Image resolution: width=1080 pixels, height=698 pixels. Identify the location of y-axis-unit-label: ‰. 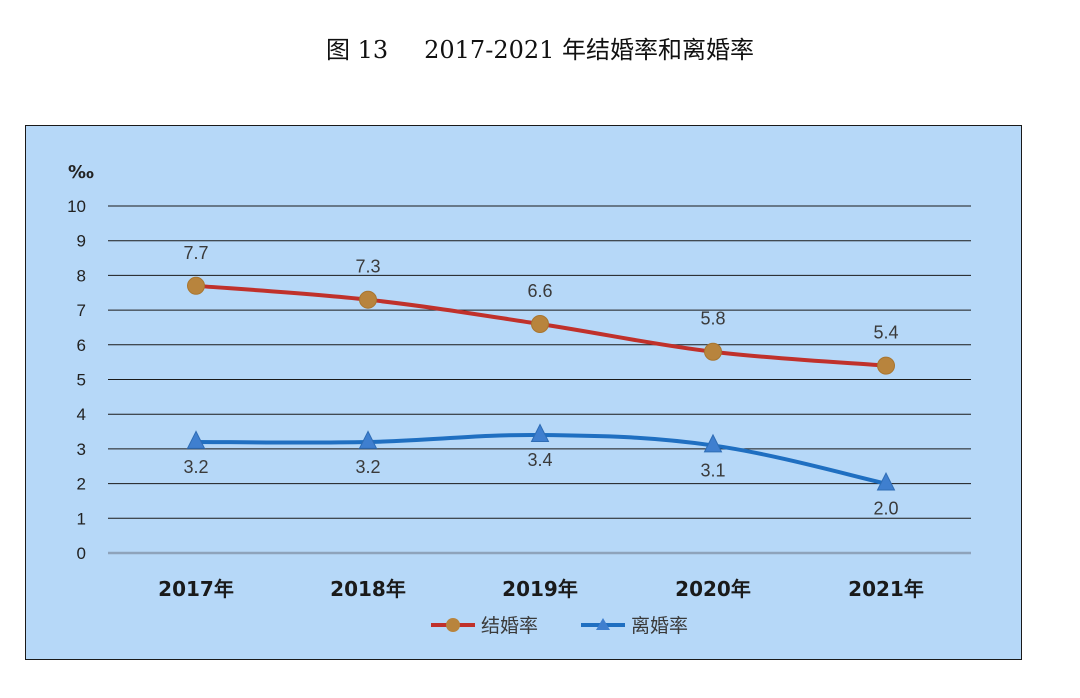
(81, 172).